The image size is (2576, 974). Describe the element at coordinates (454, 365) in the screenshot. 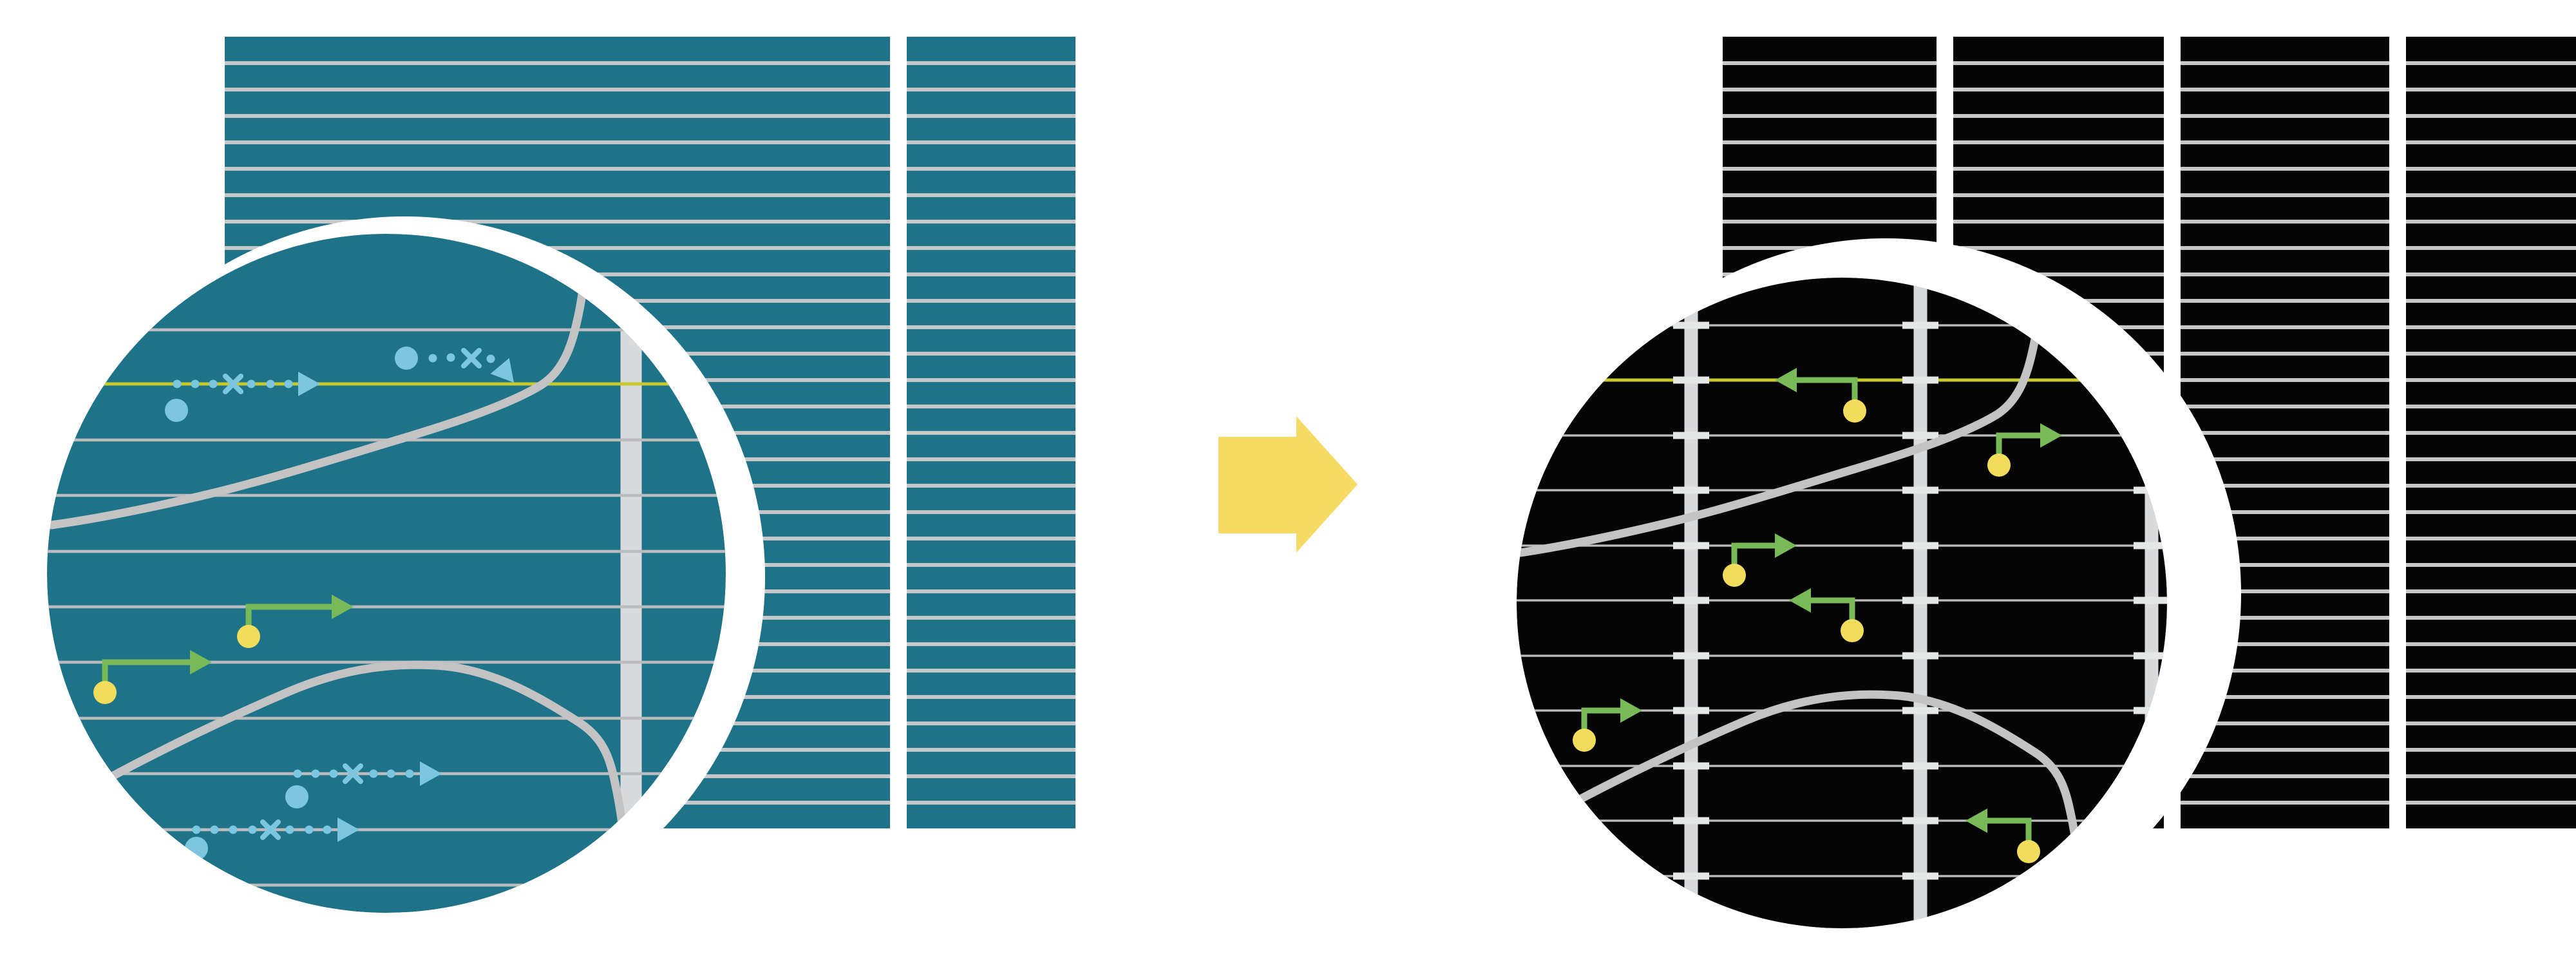

I see `dislocation-marker` at that location.